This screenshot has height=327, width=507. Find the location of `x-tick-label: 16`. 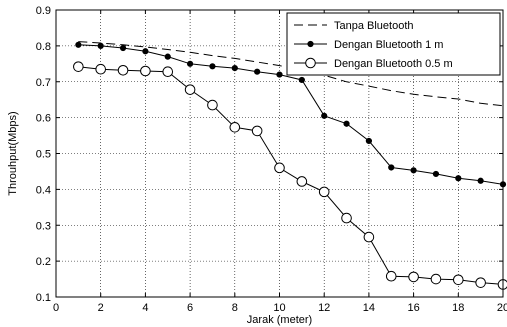

x-tick-label: 16 is located at coordinates (413, 308).